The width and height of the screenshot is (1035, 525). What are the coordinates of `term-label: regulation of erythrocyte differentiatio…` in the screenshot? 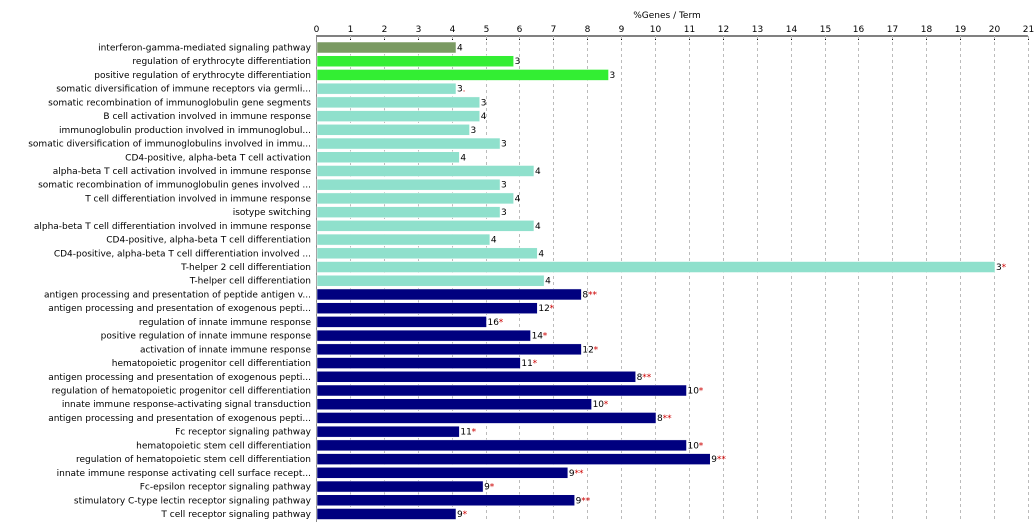 It's located at (221, 62).